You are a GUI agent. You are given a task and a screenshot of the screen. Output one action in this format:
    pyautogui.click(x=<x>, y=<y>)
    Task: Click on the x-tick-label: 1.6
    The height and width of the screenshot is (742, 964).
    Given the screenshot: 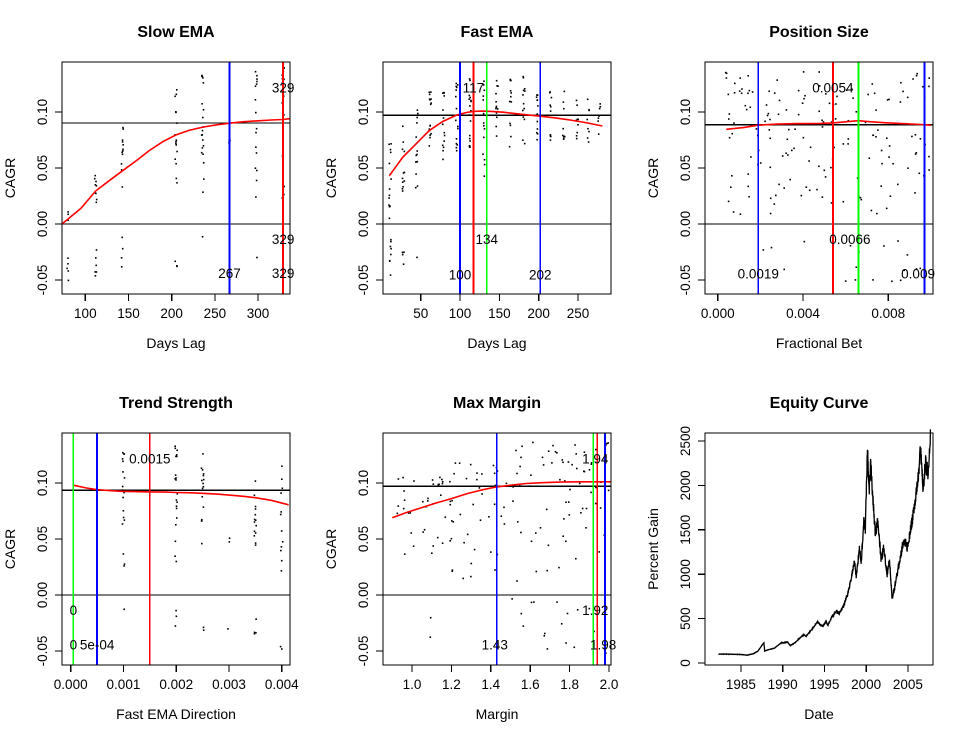 What is the action you would take?
    pyautogui.click(x=530, y=684)
    